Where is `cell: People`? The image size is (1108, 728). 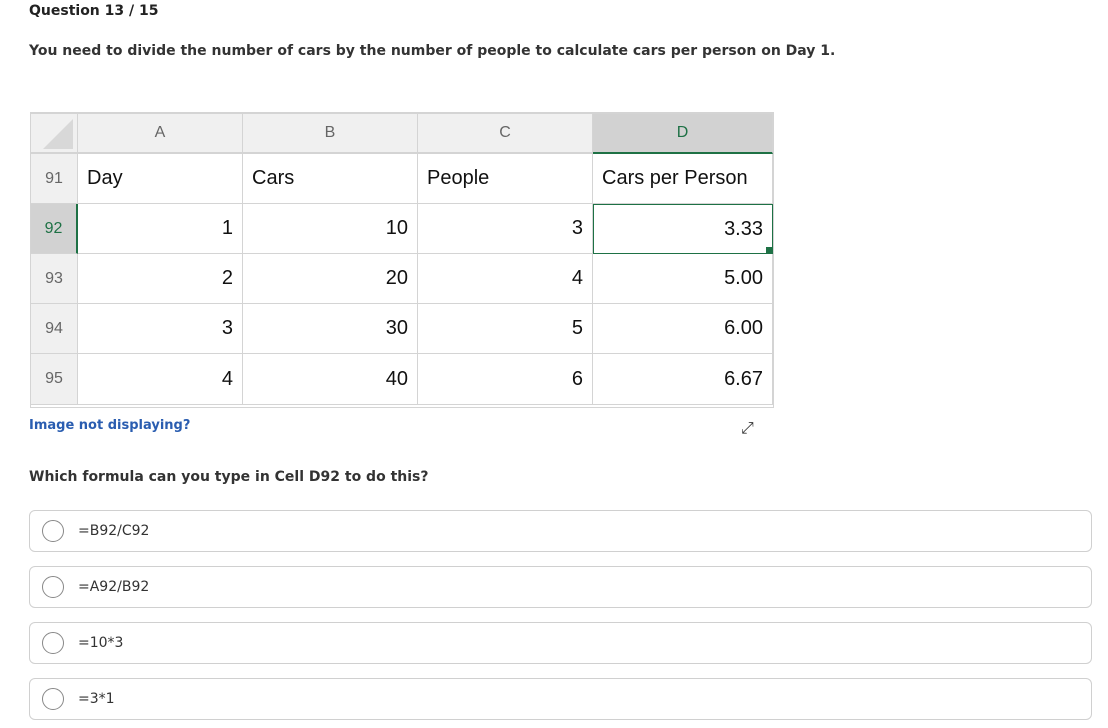
cell: People is located at coordinates (505, 179).